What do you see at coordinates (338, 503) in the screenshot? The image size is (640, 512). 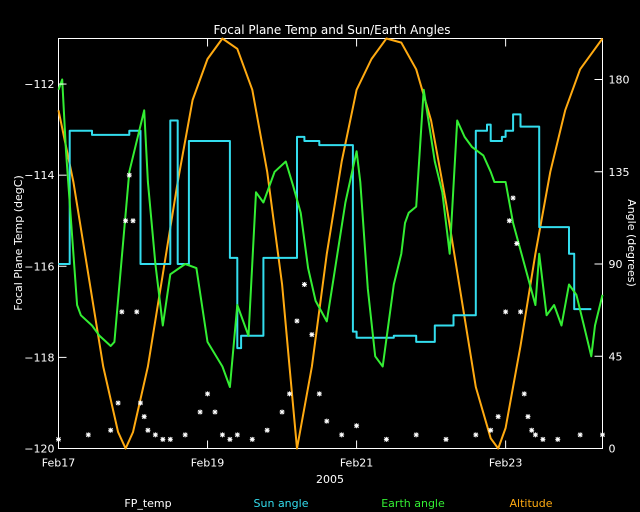 I see `legend: FP_temp Sun angle Earth angle Altitude` at bounding box center [338, 503].